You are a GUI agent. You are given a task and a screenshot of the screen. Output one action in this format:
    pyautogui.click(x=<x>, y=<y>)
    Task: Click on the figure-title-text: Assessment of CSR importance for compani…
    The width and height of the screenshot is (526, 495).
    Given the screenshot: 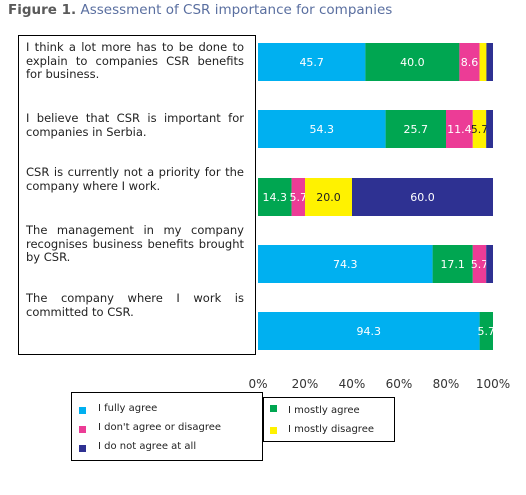 What is the action you would take?
    pyautogui.click(x=236, y=10)
    